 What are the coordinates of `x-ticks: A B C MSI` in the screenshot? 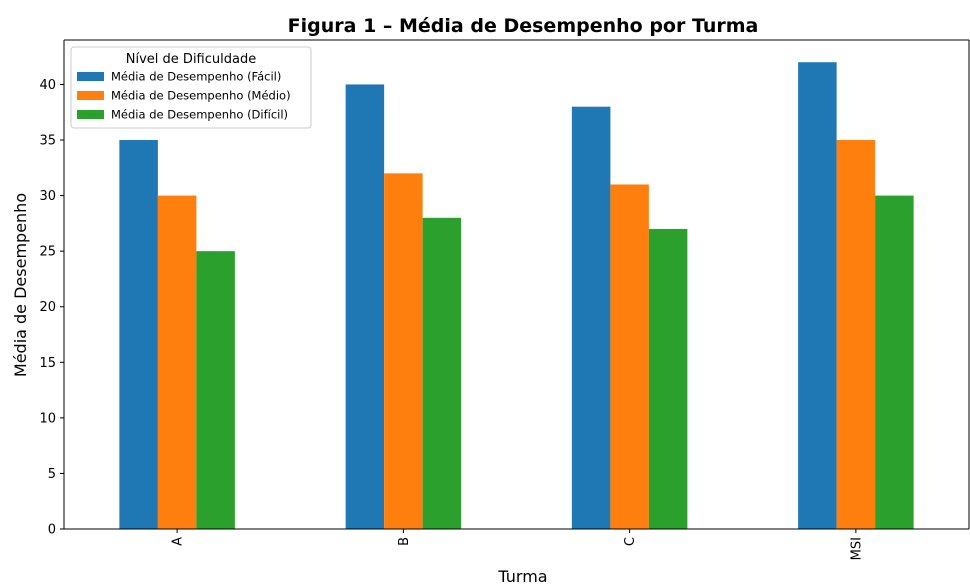 It's located at (517, 544).